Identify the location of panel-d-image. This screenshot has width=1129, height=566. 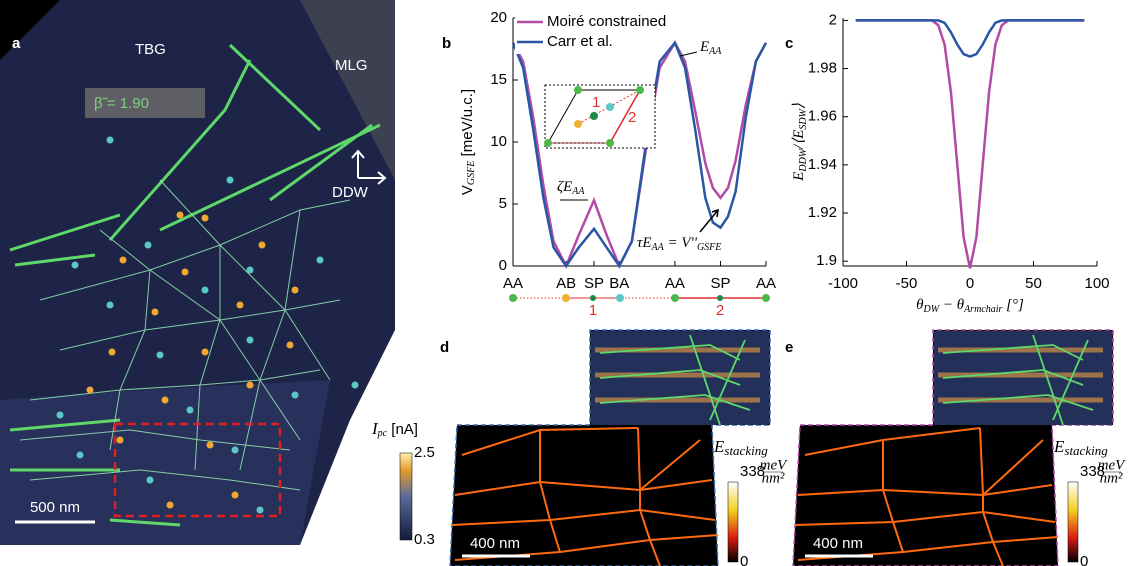
(610, 447).